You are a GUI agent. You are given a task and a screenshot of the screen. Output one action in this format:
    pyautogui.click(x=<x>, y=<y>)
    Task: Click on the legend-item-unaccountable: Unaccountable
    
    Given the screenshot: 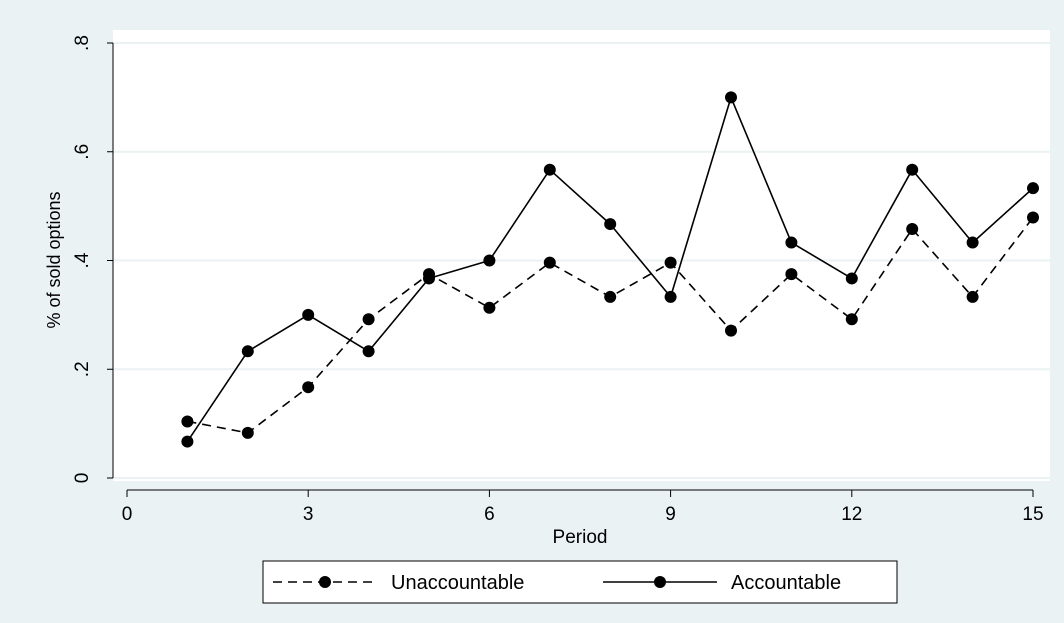 What is the action you would take?
    pyautogui.click(x=398, y=583)
    